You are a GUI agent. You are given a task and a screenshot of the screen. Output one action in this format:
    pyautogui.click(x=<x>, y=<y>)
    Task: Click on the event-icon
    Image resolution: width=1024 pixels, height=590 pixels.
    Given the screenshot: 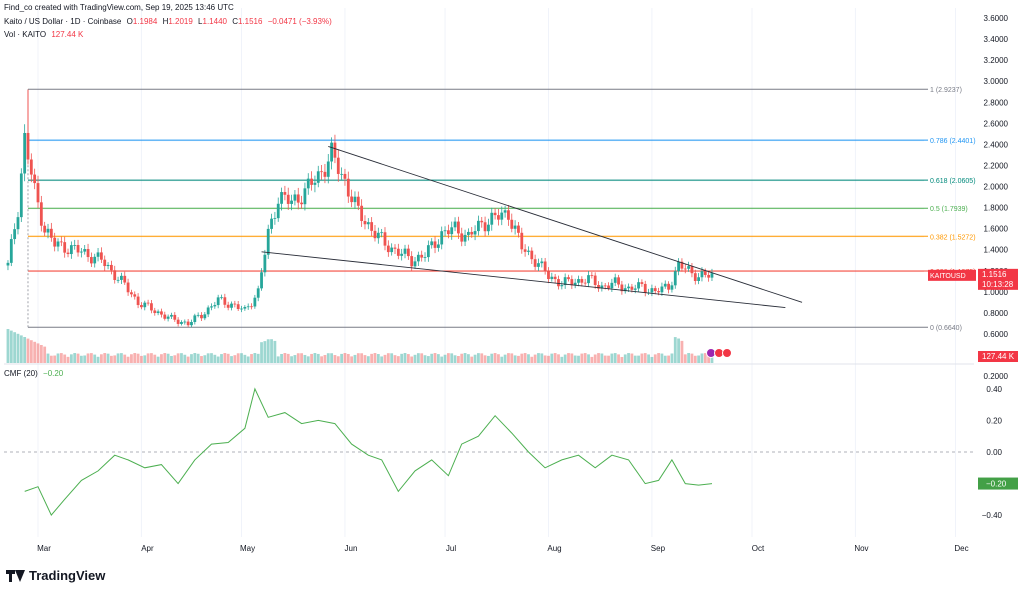 What is the action you would take?
    pyautogui.click(x=727, y=353)
    